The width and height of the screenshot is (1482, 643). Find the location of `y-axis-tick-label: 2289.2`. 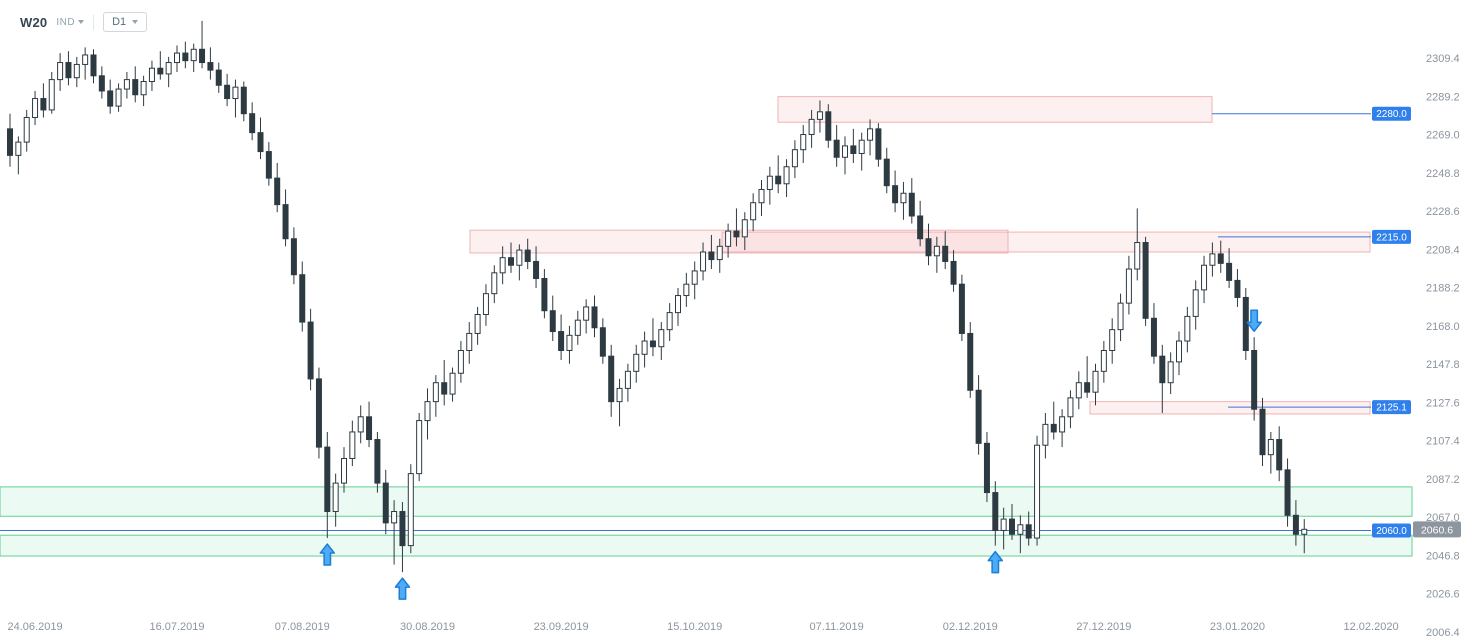

y-axis-tick-label: 2289.2 is located at coordinates (1443, 97).